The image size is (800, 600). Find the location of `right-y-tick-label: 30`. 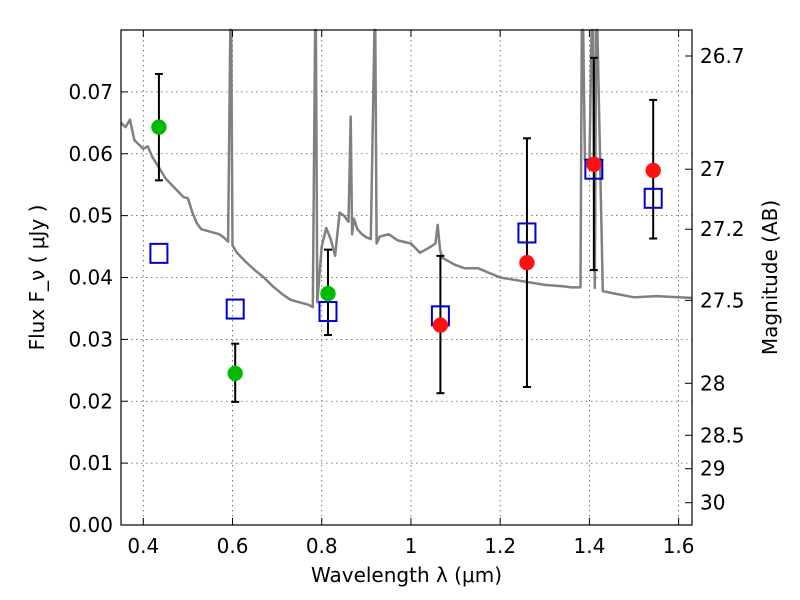

right-y-tick-label: 30 is located at coordinates (712, 503).